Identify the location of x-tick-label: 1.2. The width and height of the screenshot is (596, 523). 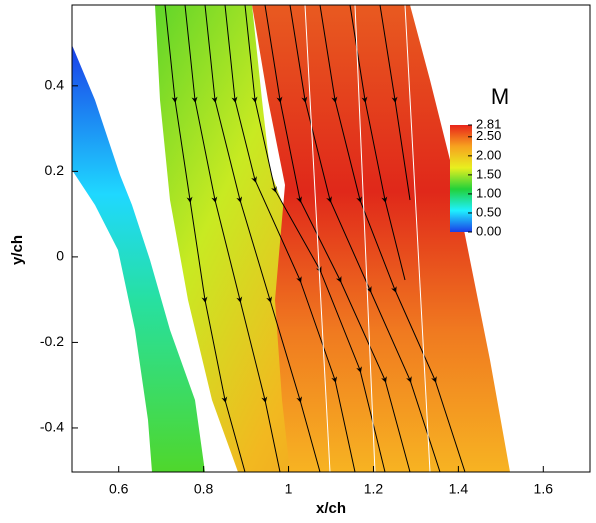
(374, 489).